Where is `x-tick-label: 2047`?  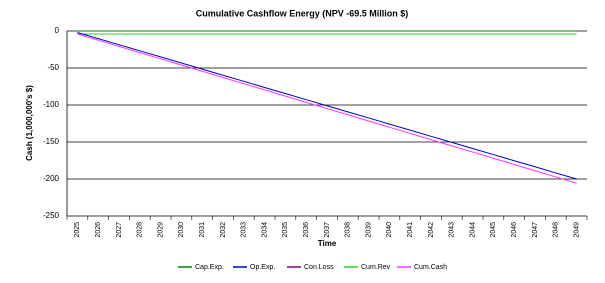 x-tick-label: 2047 is located at coordinates (535, 230).